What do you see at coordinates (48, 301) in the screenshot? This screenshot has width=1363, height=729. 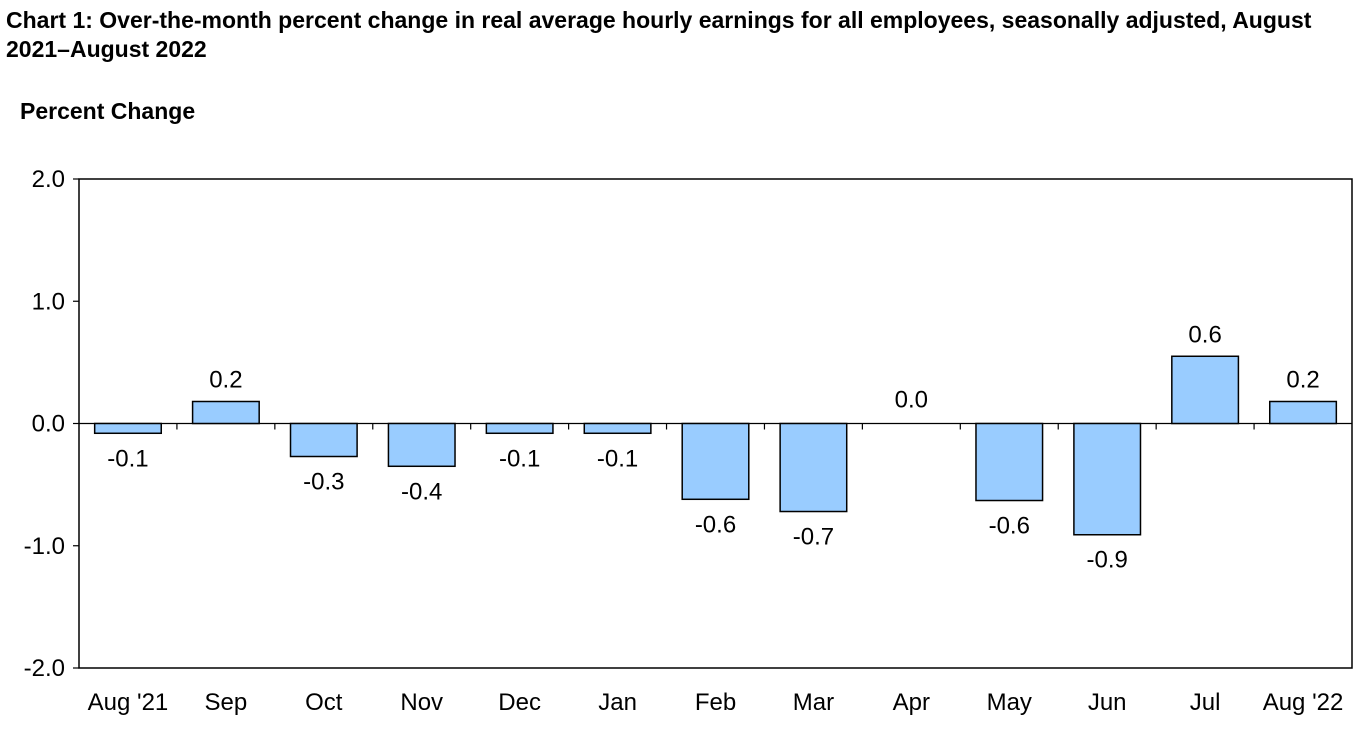 I see `y-tick-label: 1.0` at bounding box center [48, 301].